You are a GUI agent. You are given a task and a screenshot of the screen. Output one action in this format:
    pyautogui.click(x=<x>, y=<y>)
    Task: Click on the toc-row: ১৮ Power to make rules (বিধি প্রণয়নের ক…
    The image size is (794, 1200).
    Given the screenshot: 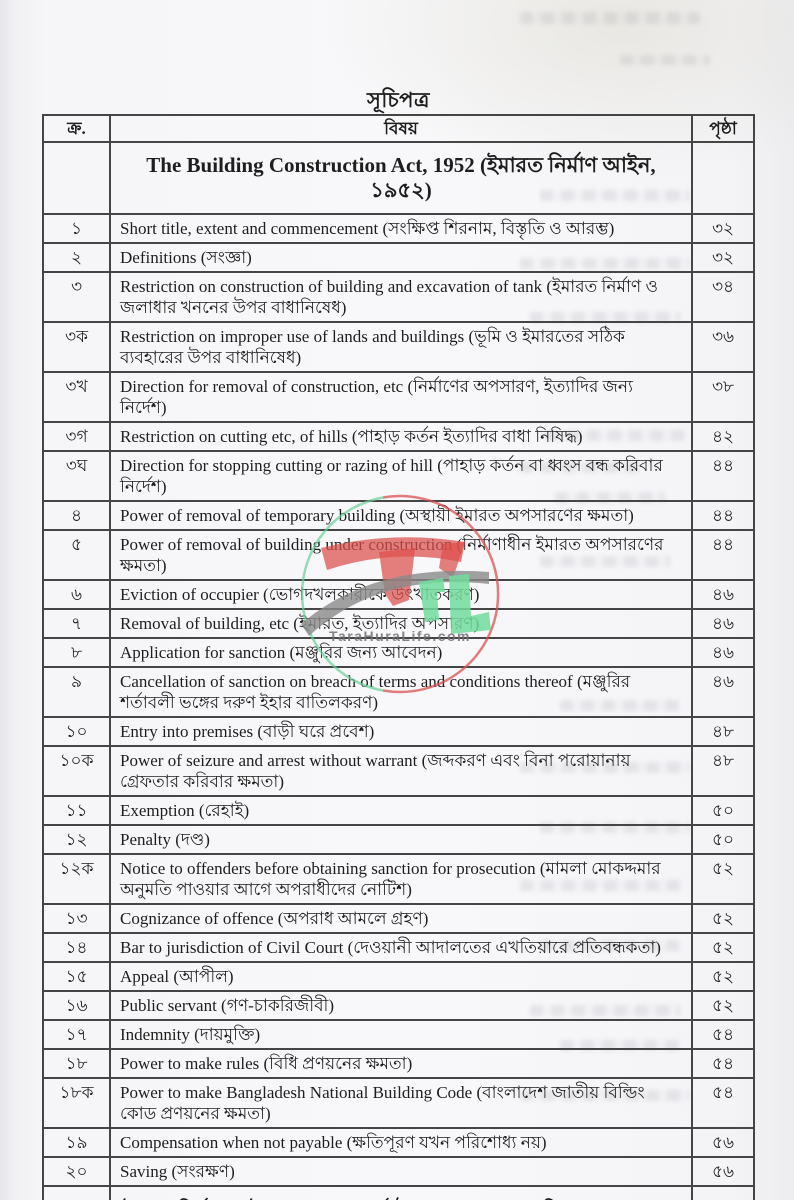 What is the action you would take?
    pyautogui.click(x=398, y=1063)
    